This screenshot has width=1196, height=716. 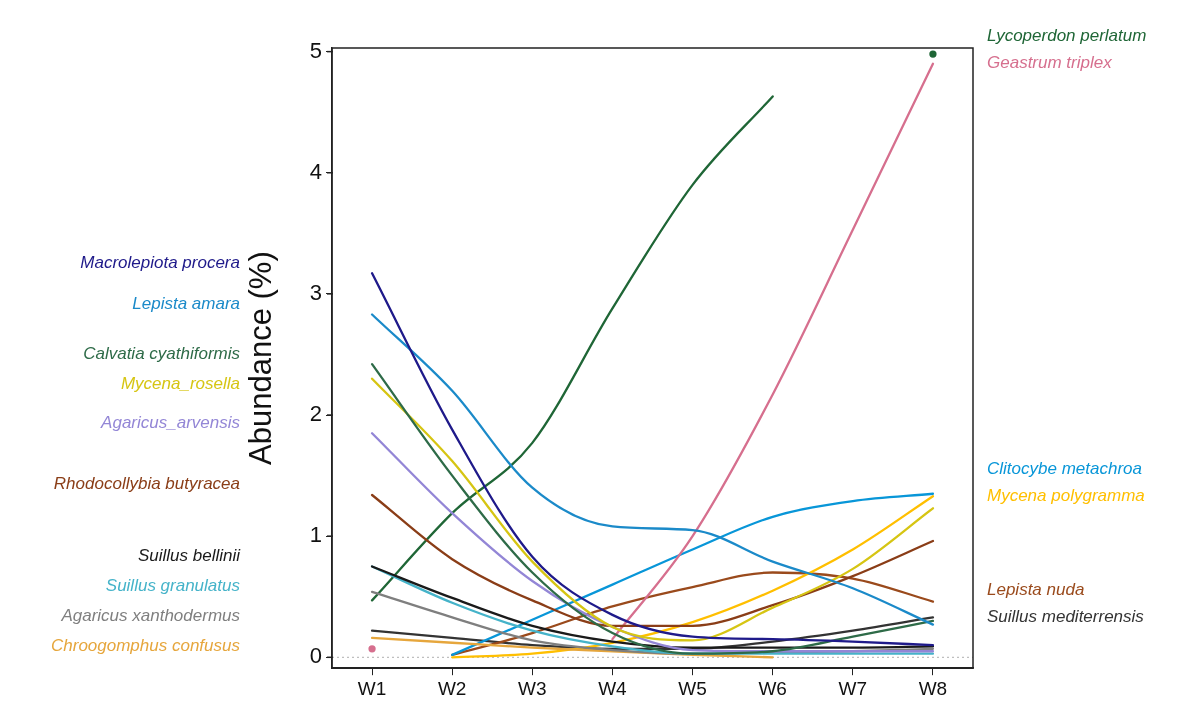 I want to click on x-tick-label: W5, so click(x=692, y=688).